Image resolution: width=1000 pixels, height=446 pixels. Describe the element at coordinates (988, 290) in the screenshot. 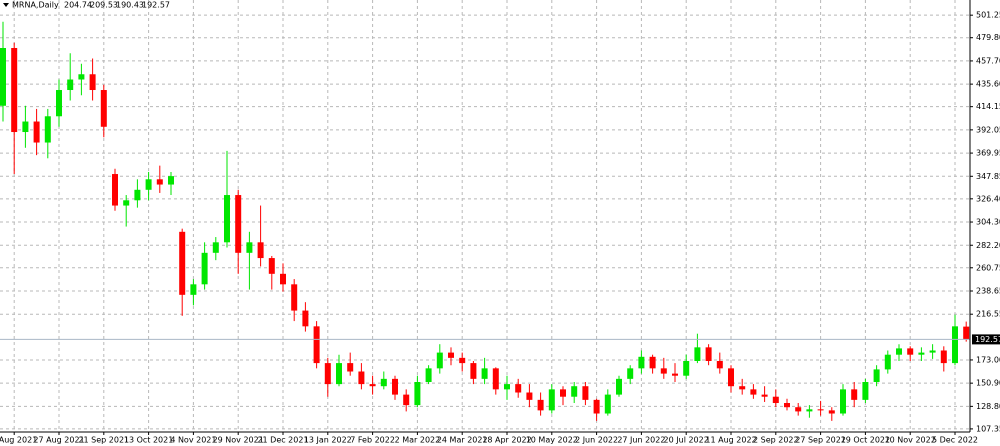

I see `y-tick-label: 238.65` at that location.